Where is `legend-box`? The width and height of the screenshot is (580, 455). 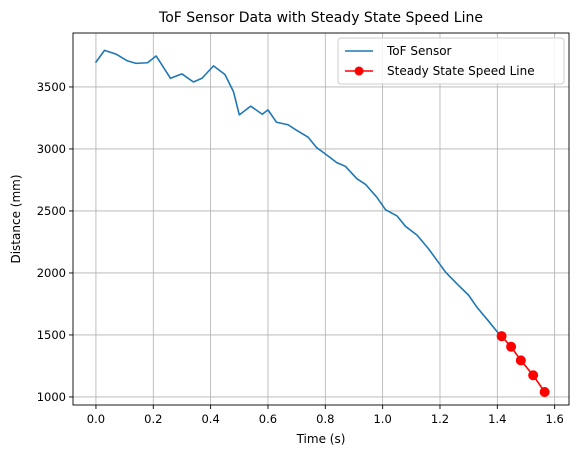 legend-box is located at coordinates (451, 61).